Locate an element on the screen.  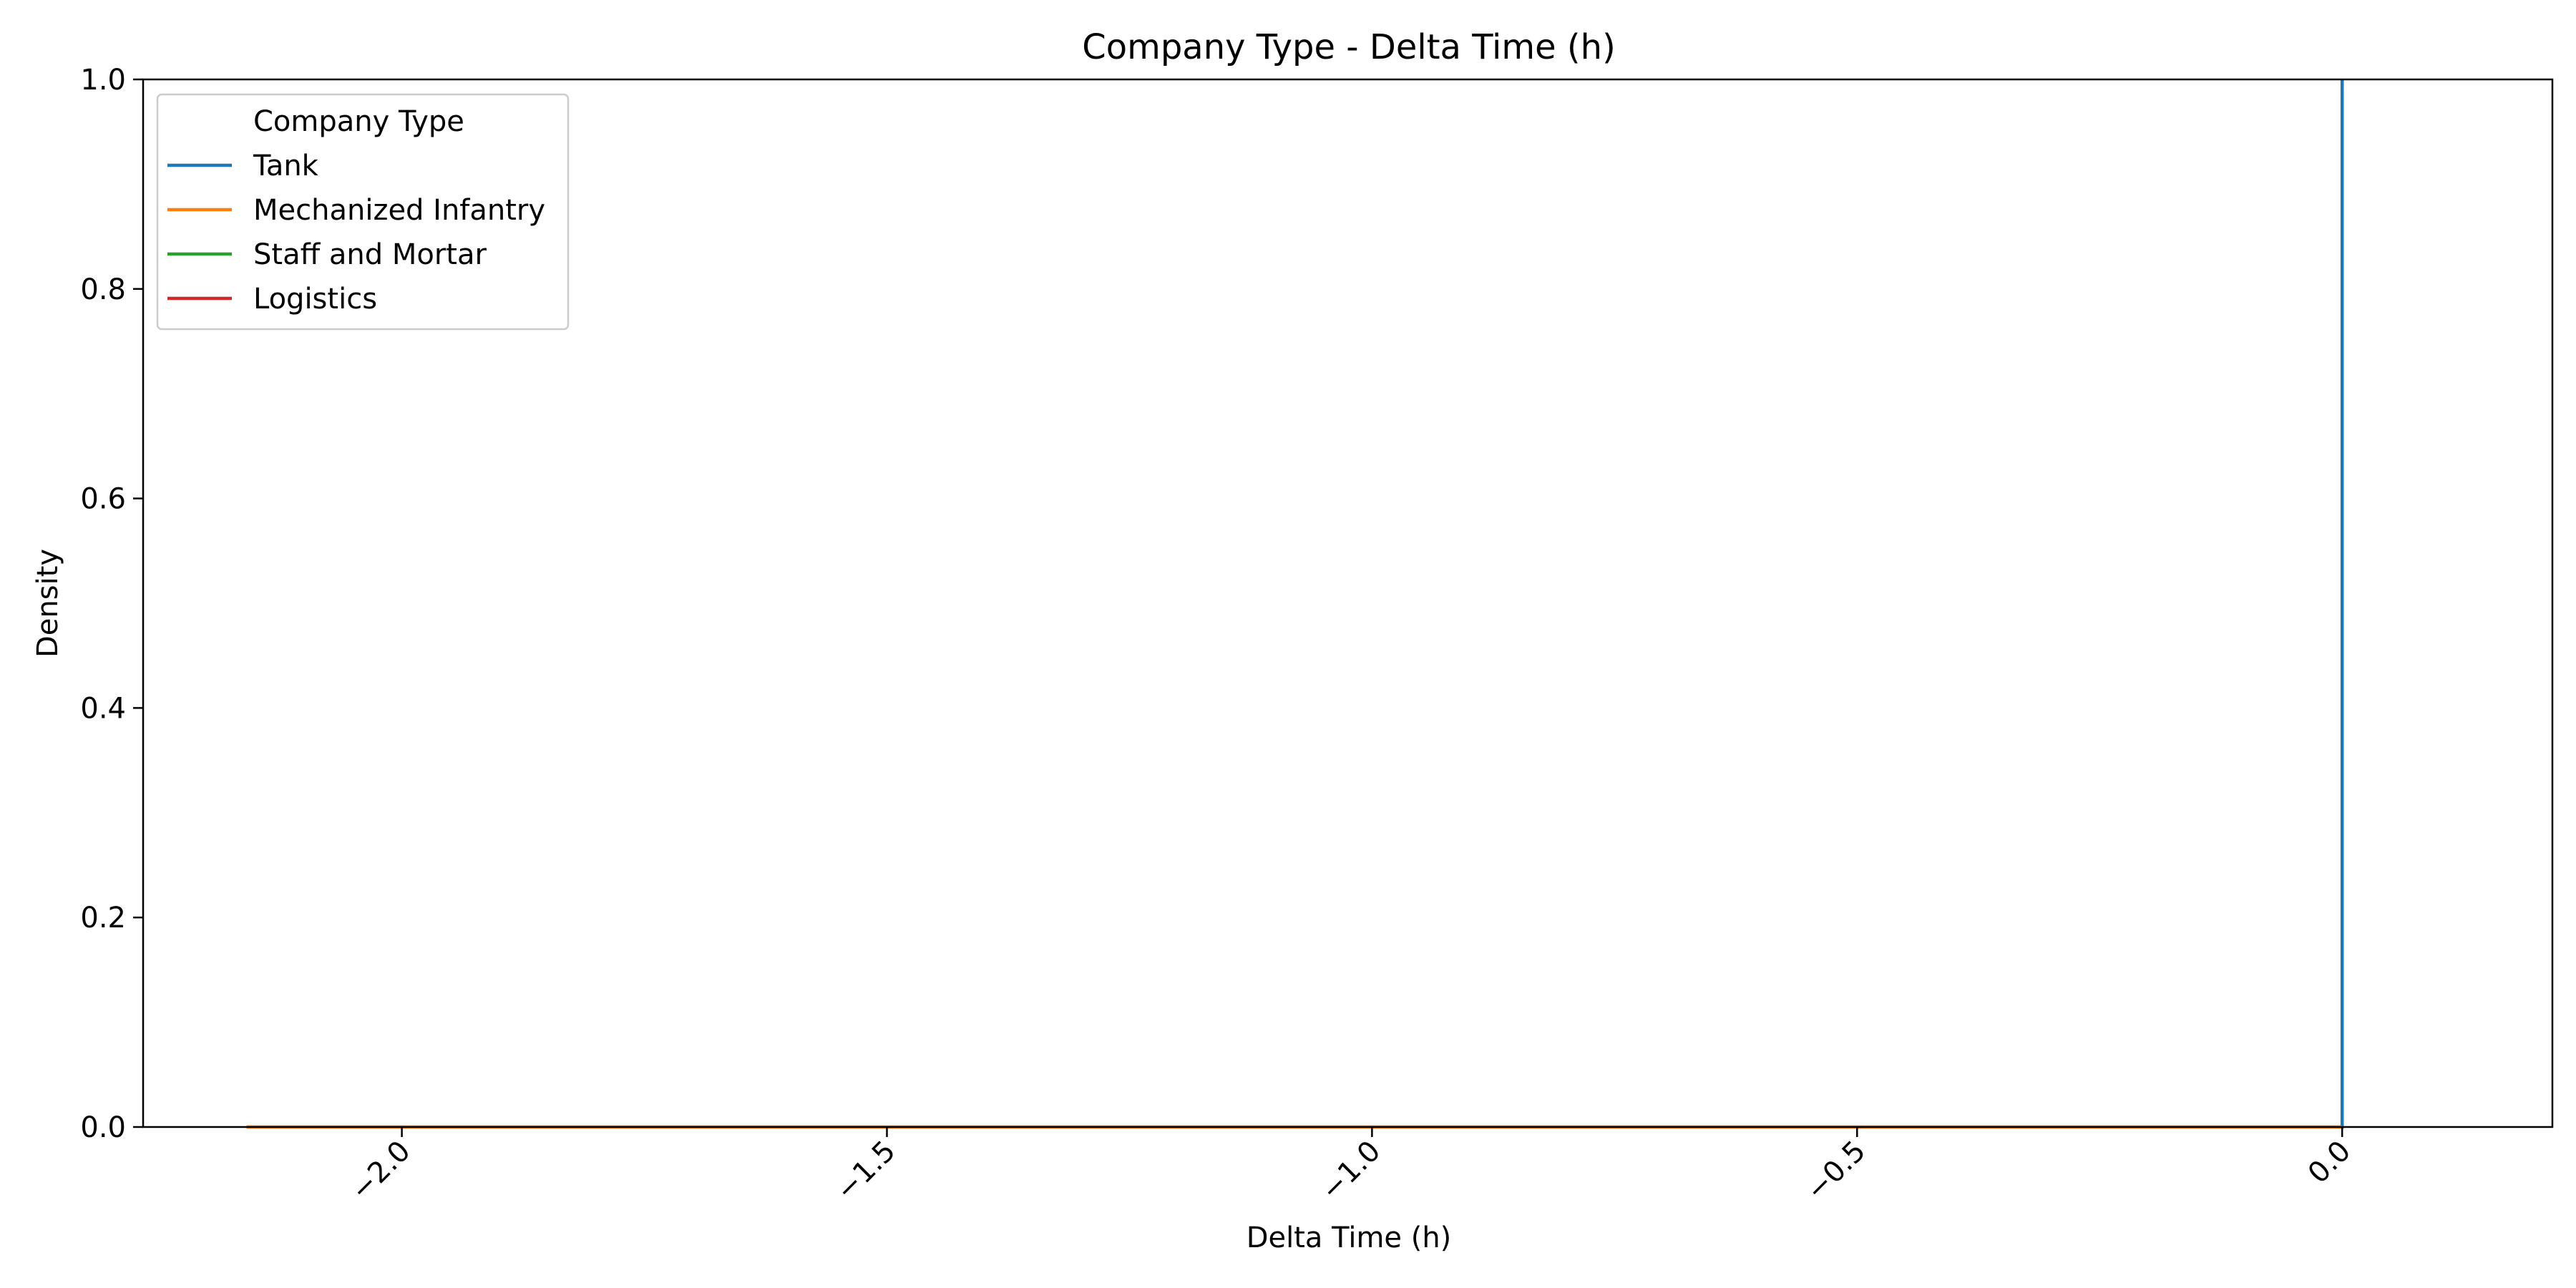
y-tick-label: 0.0 is located at coordinates (103, 1127).